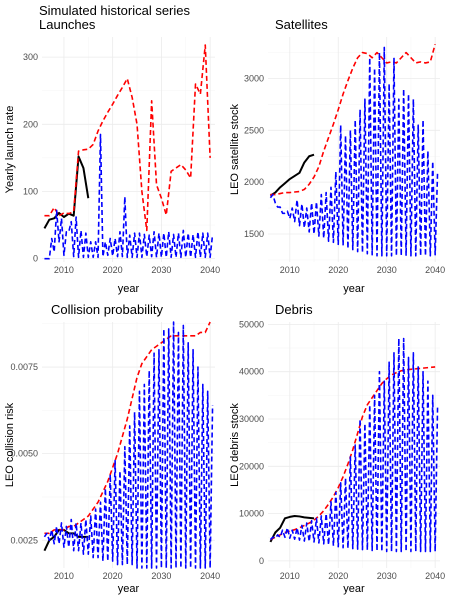 The height and width of the screenshot is (600, 450). Describe the element at coordinates (30, 191) in the screenshot. I see `y-tick-label: 100` at that location.